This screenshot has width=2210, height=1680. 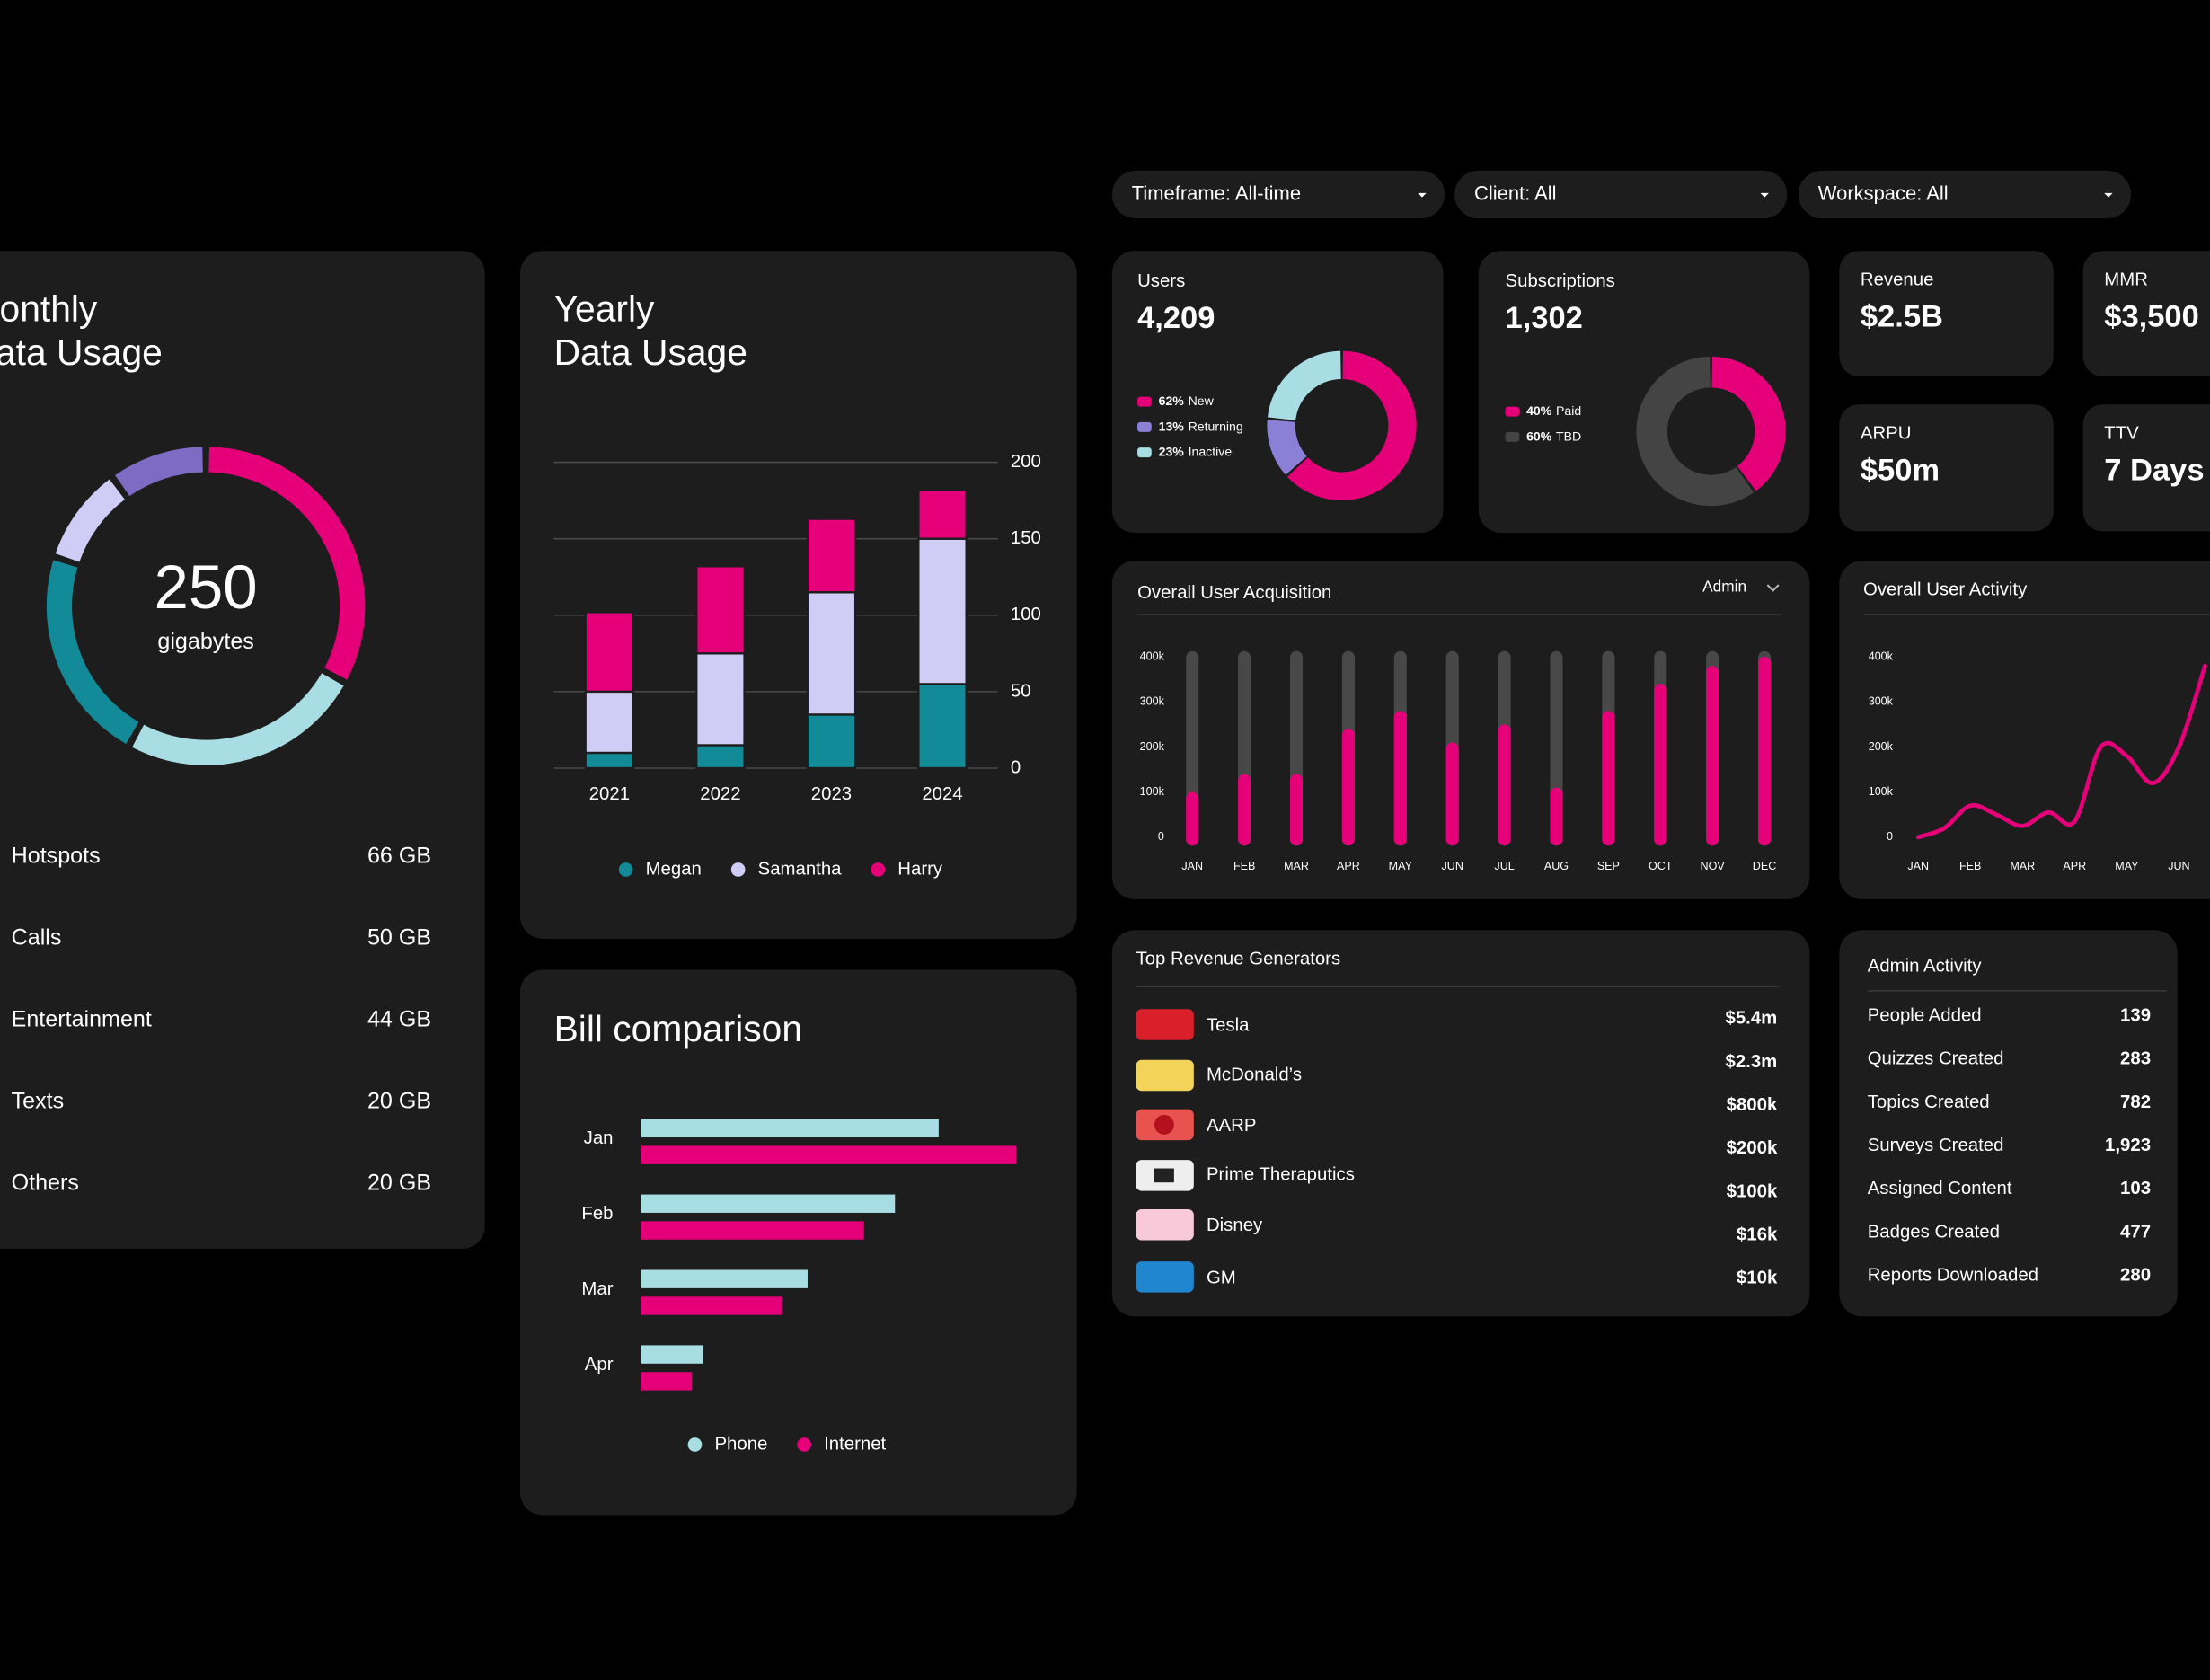 What do you see at coordinates (1281, 1175) in the screenshot?
I see `company-name: Prime Theraputics` at bounding box center [1281, 1175].